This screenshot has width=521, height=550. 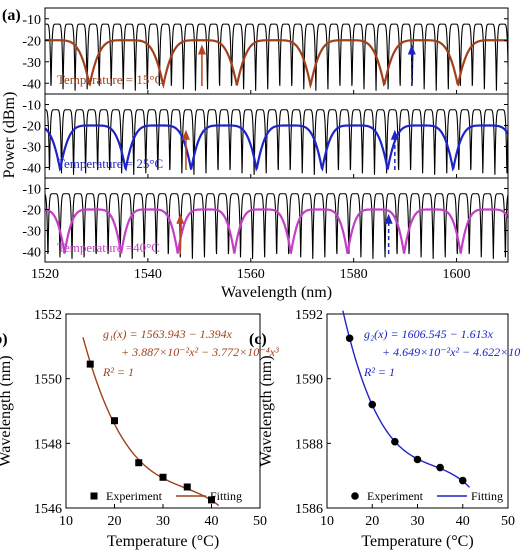 What do you see at coordinates (309, 509) in the screenshot?
I see `y-tick-label: 1586` at bounding box center [309, 509].